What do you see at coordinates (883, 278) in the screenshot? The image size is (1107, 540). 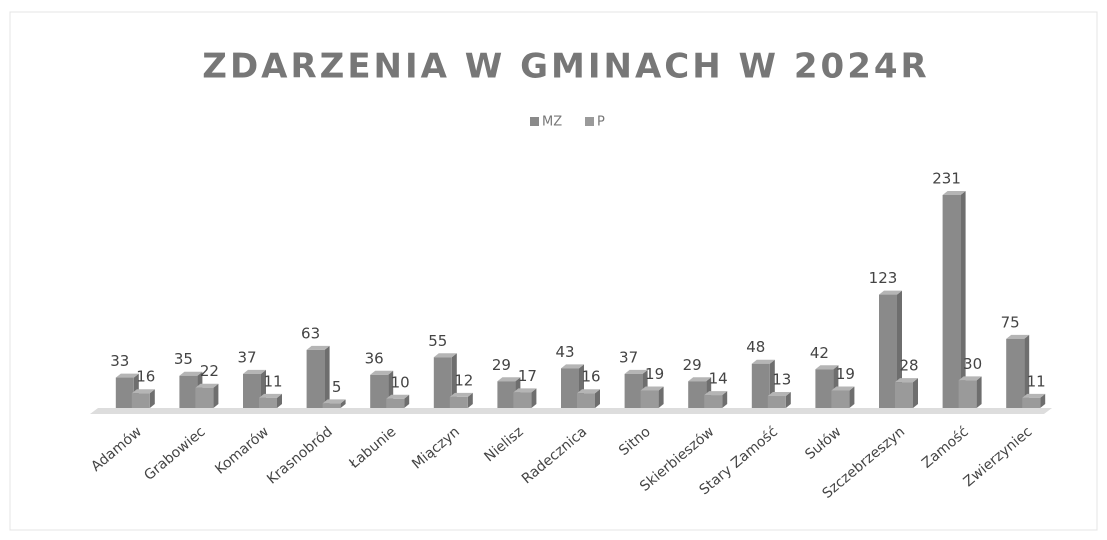 I see `value-label: 123` at bounding box center [883, 278].